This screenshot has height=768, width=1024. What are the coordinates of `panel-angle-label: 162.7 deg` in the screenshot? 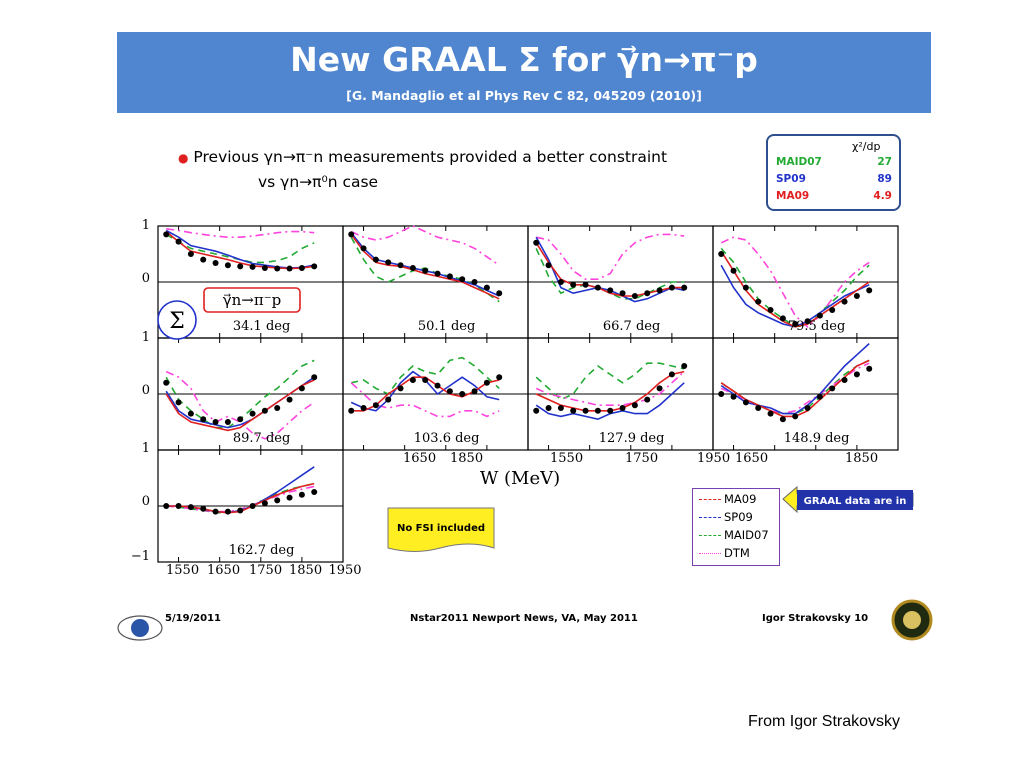 It's located at (262, 550).